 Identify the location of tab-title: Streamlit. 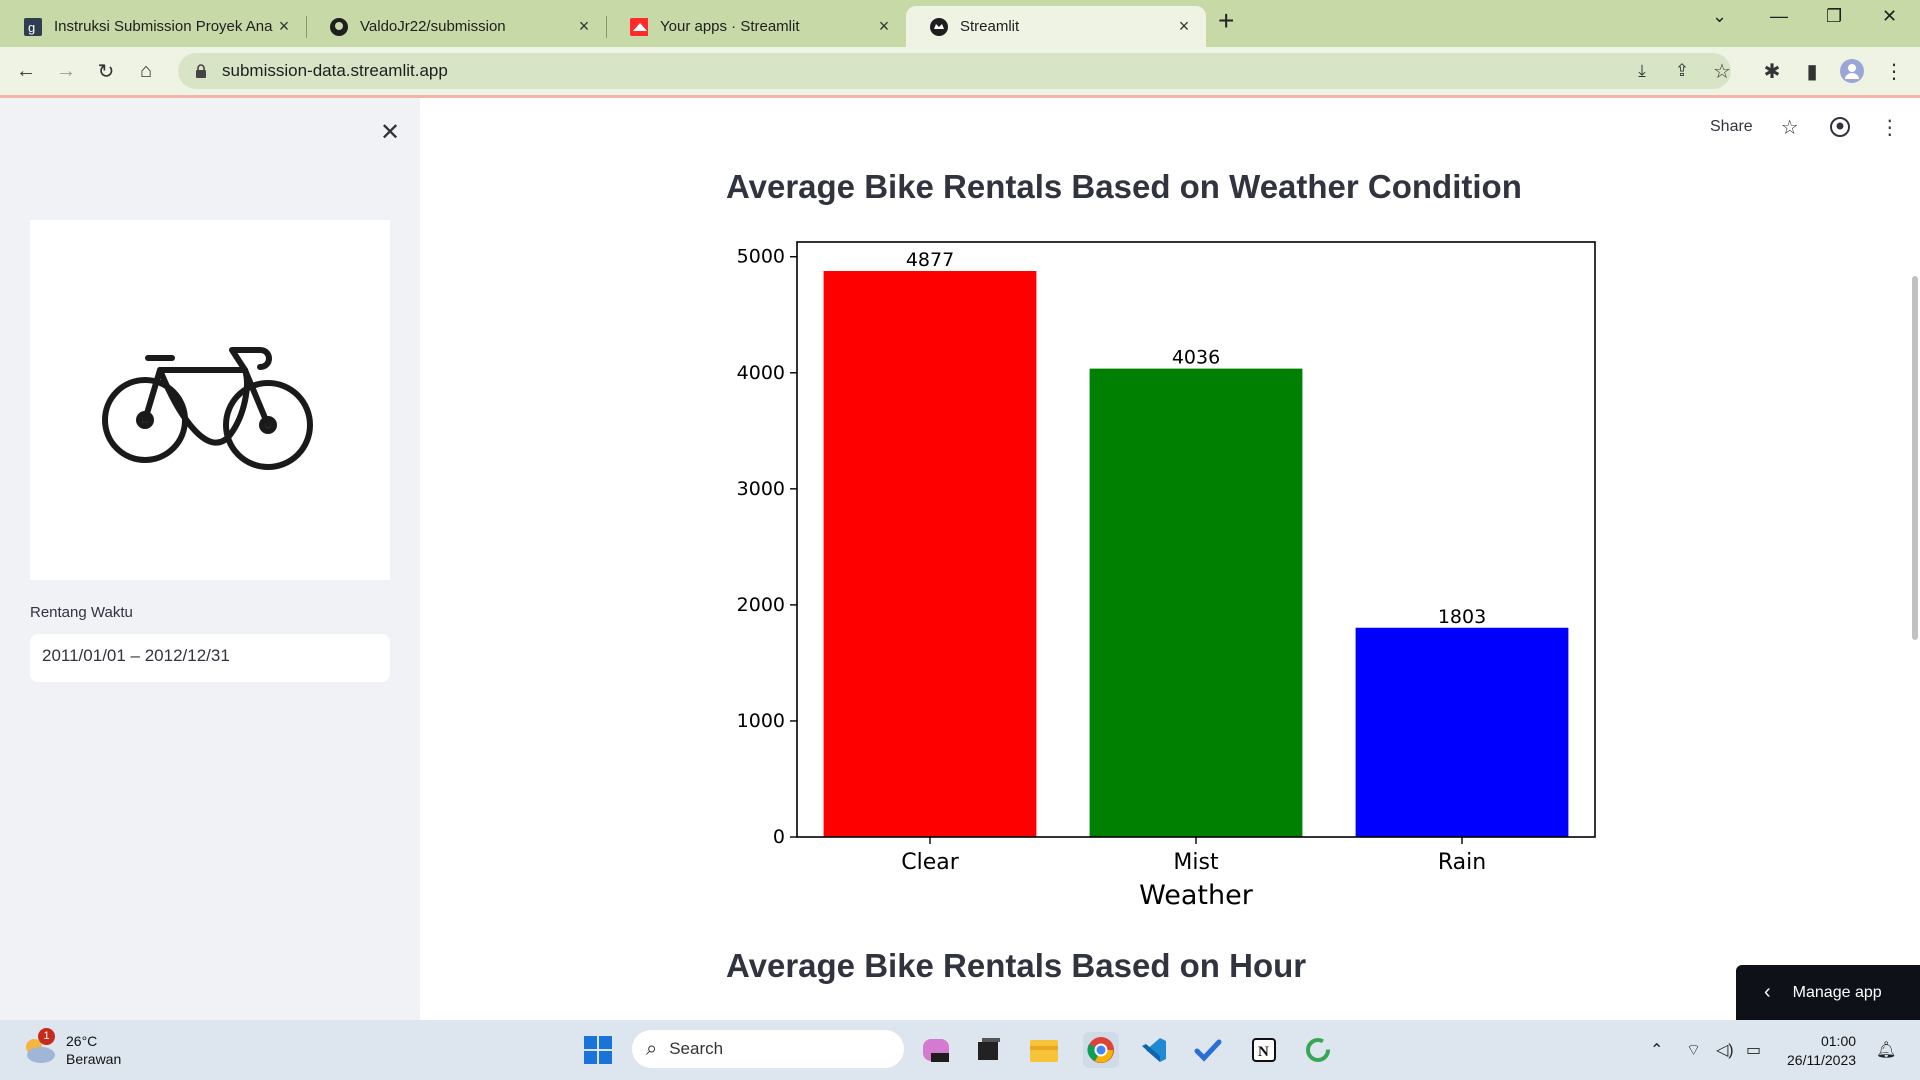
(990, 26).